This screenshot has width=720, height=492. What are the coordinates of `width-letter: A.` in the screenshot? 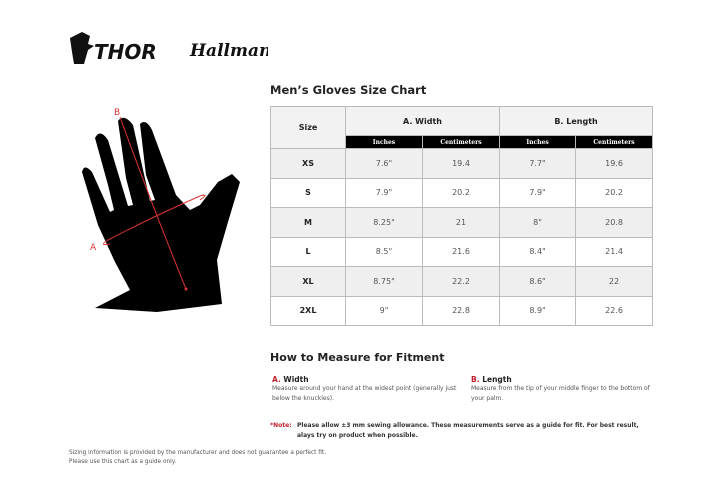 It's located at (276, 379).